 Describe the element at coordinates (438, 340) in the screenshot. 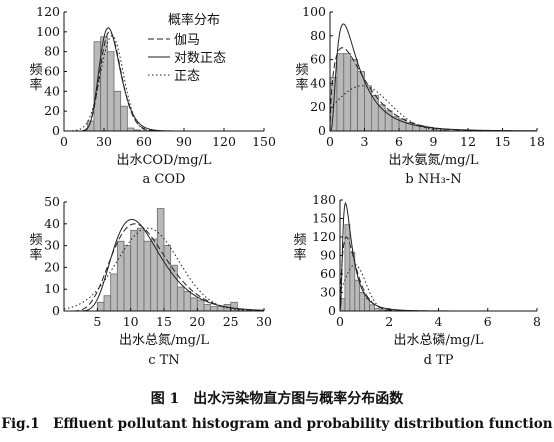

I see `xlabel-tp: 出水总磷/mg/L` at that location.